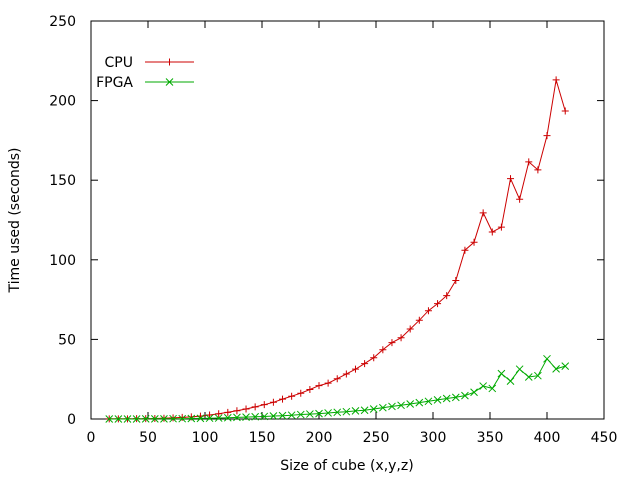 This screenshot has width=640, height=480. Describe the element at coordinates (262, 438) in the screenshot. I see `x-tick-label: 150` at that location.